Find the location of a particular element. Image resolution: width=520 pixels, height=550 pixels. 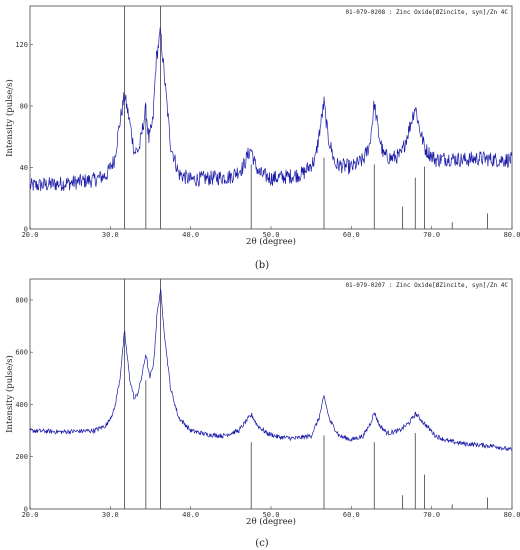

x-ticks-b: 20.0 30.0 40.0 50.0 60.0 70.0 80.0 is located at coordinates (271, 232).